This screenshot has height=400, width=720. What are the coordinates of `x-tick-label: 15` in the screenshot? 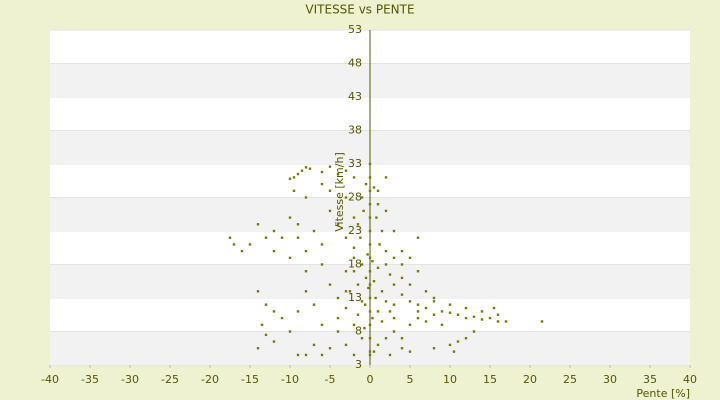 It's located at (490, 379).